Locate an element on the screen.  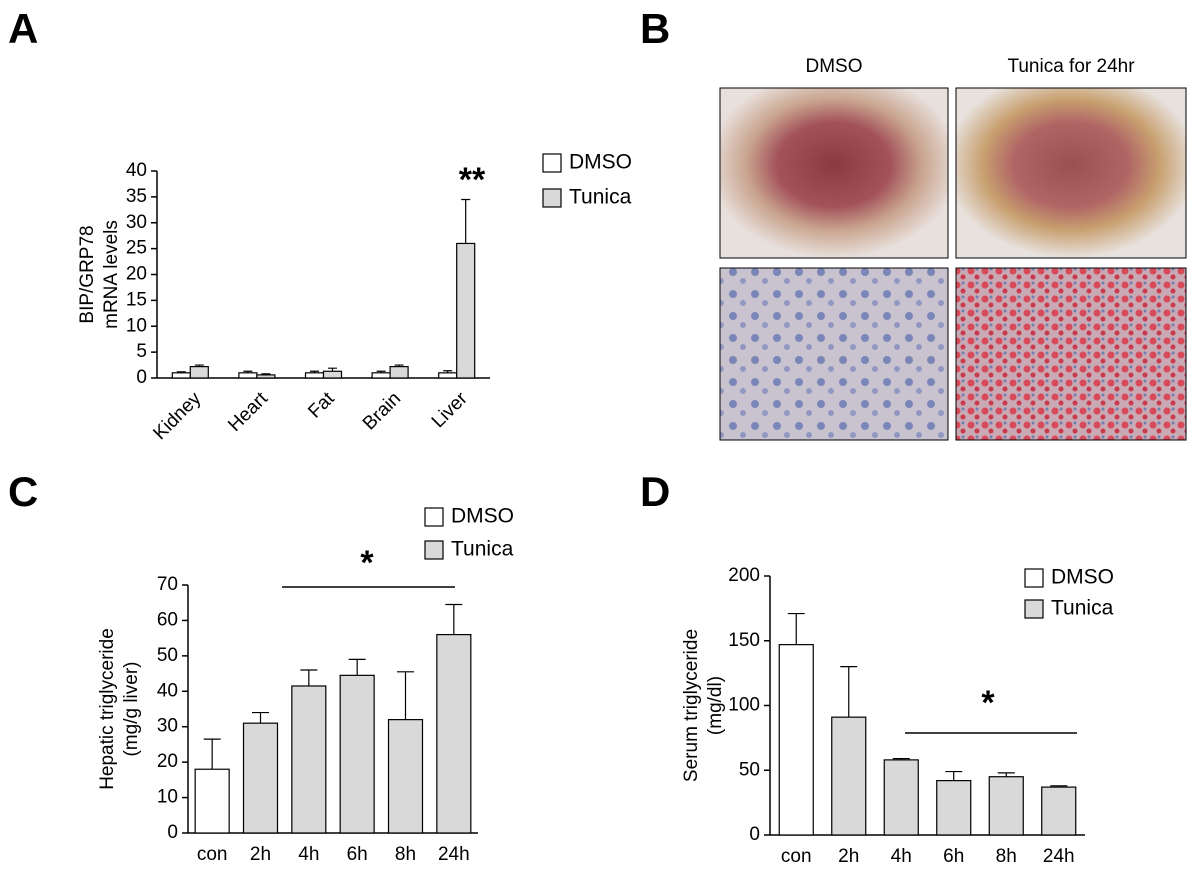
x-tick-label: Heart is located at coordinates (248, 412).